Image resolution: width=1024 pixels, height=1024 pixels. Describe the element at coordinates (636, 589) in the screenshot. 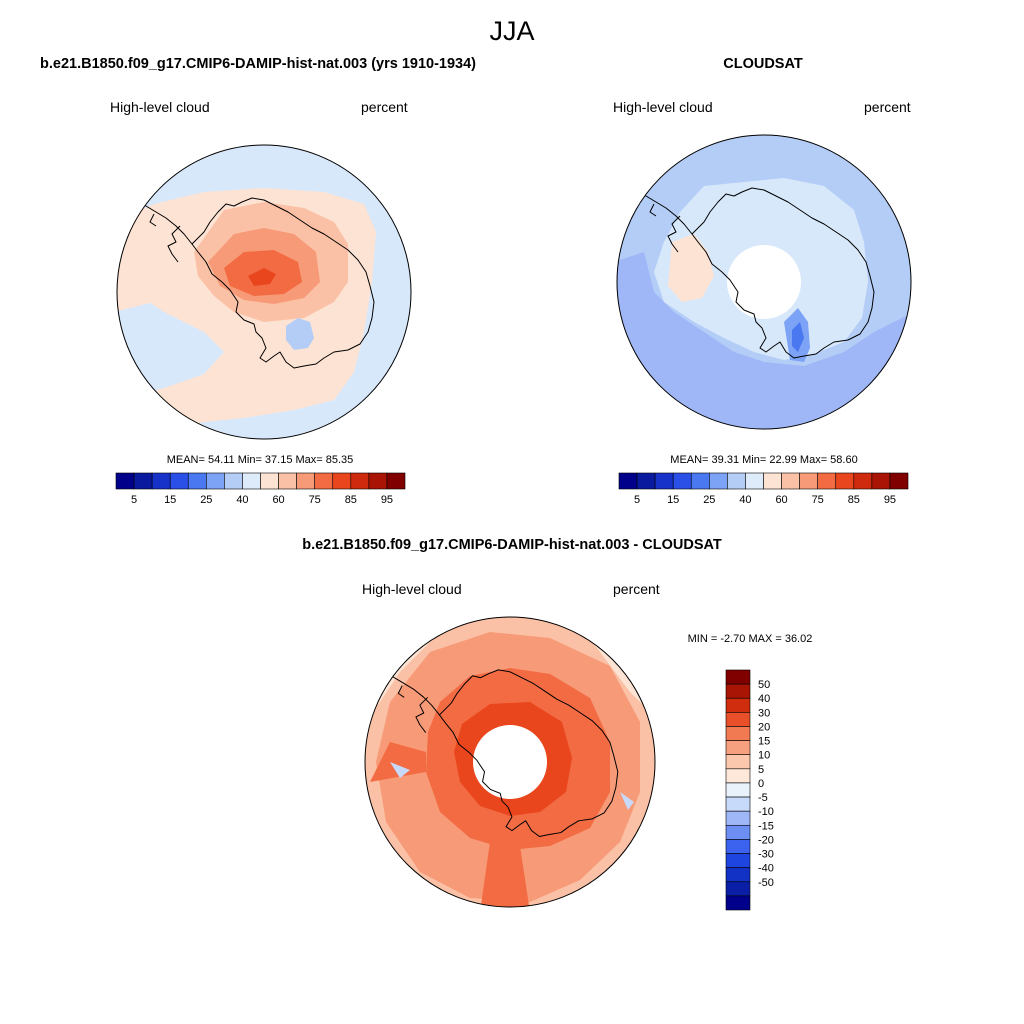

I see `panel-diff-units: percent` at that location.